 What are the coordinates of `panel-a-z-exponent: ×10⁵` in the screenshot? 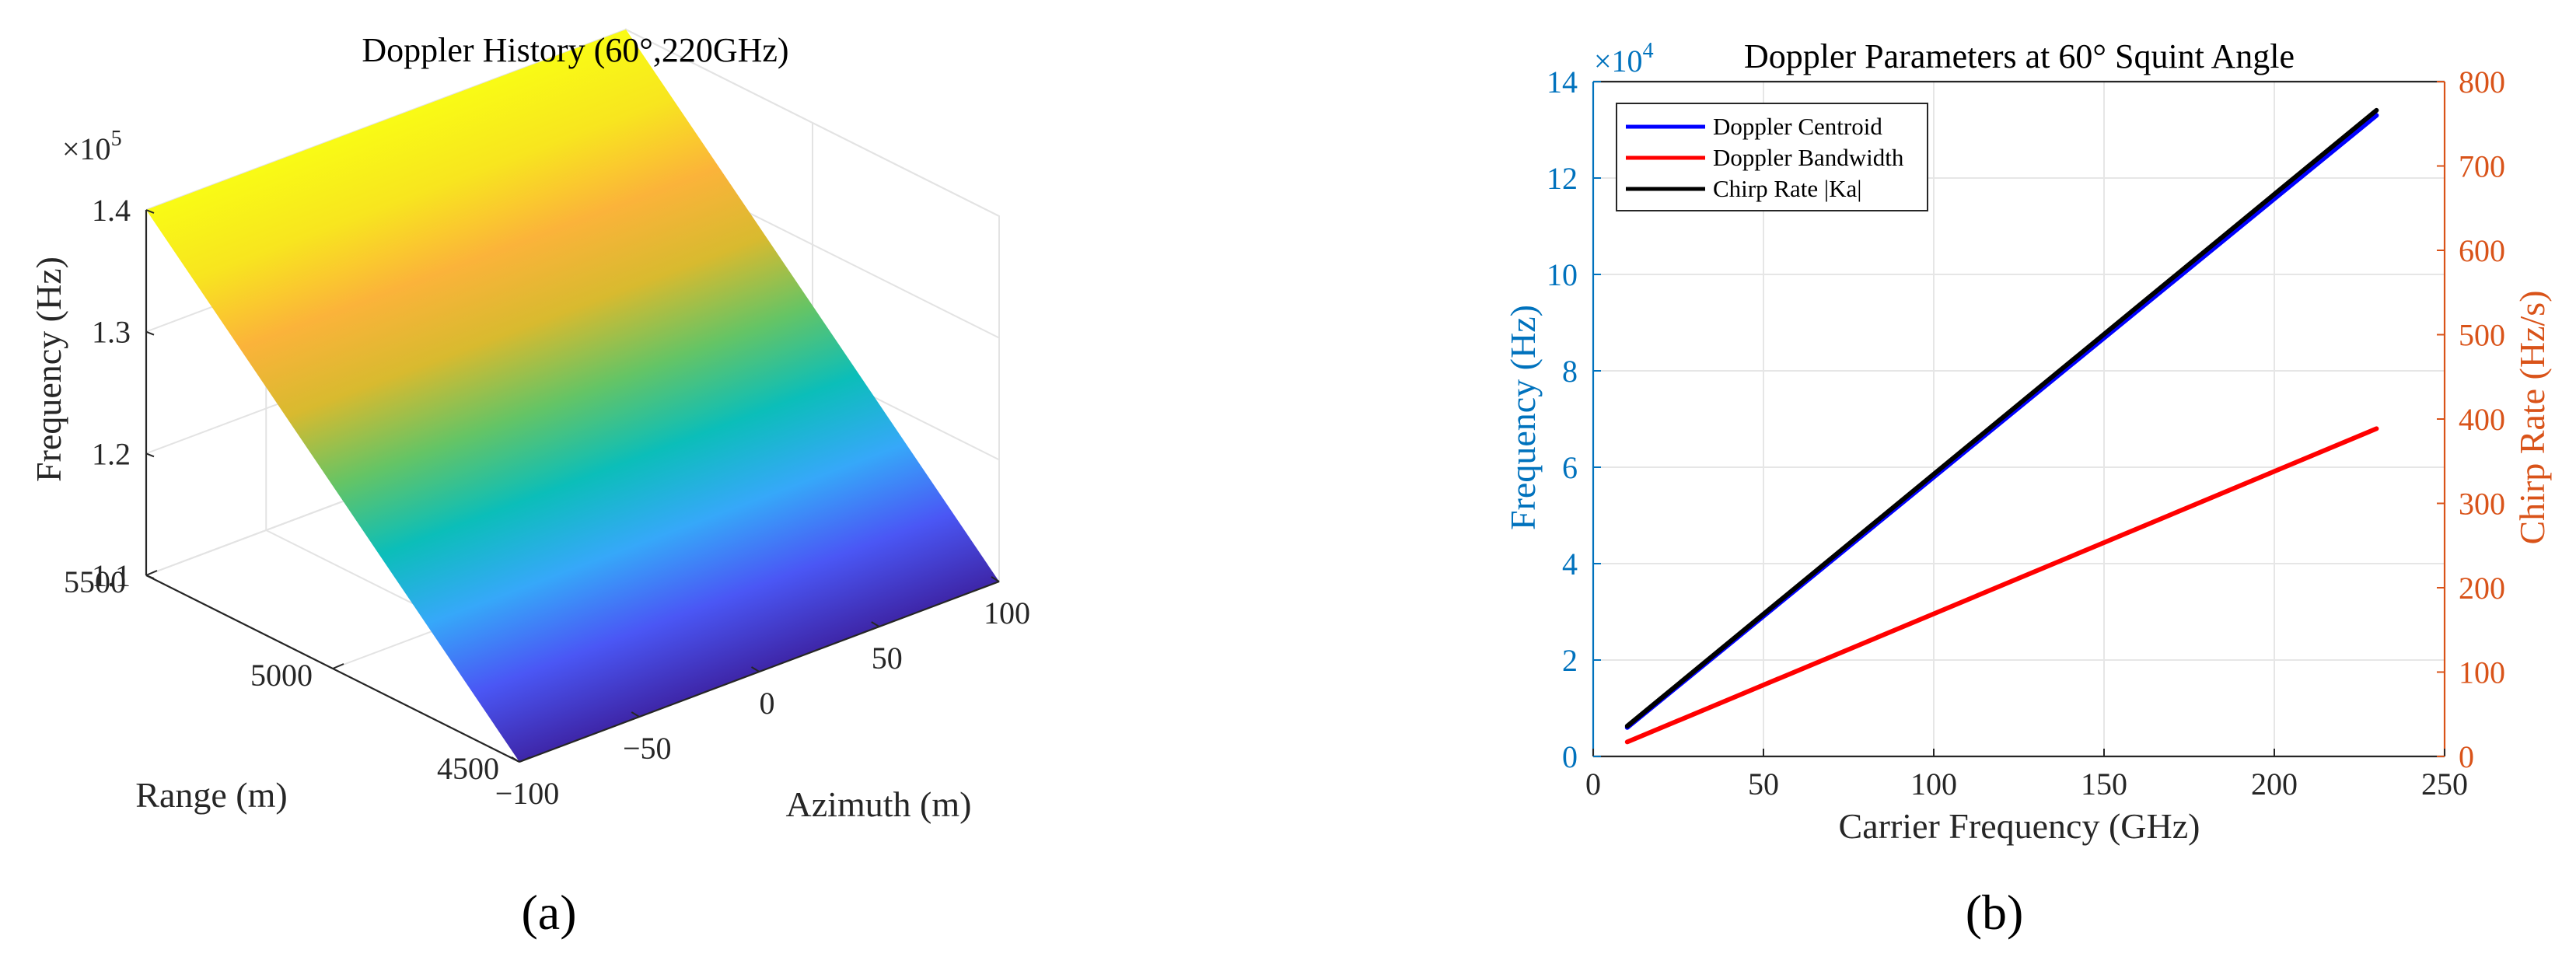 It's located at (92, 147).